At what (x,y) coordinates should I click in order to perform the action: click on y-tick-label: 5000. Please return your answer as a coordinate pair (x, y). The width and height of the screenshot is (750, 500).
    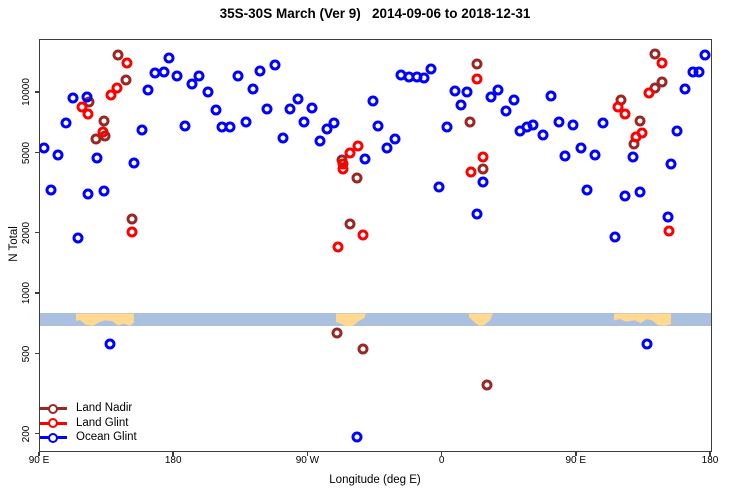
    Looking at the image, I should click on (26, 152).